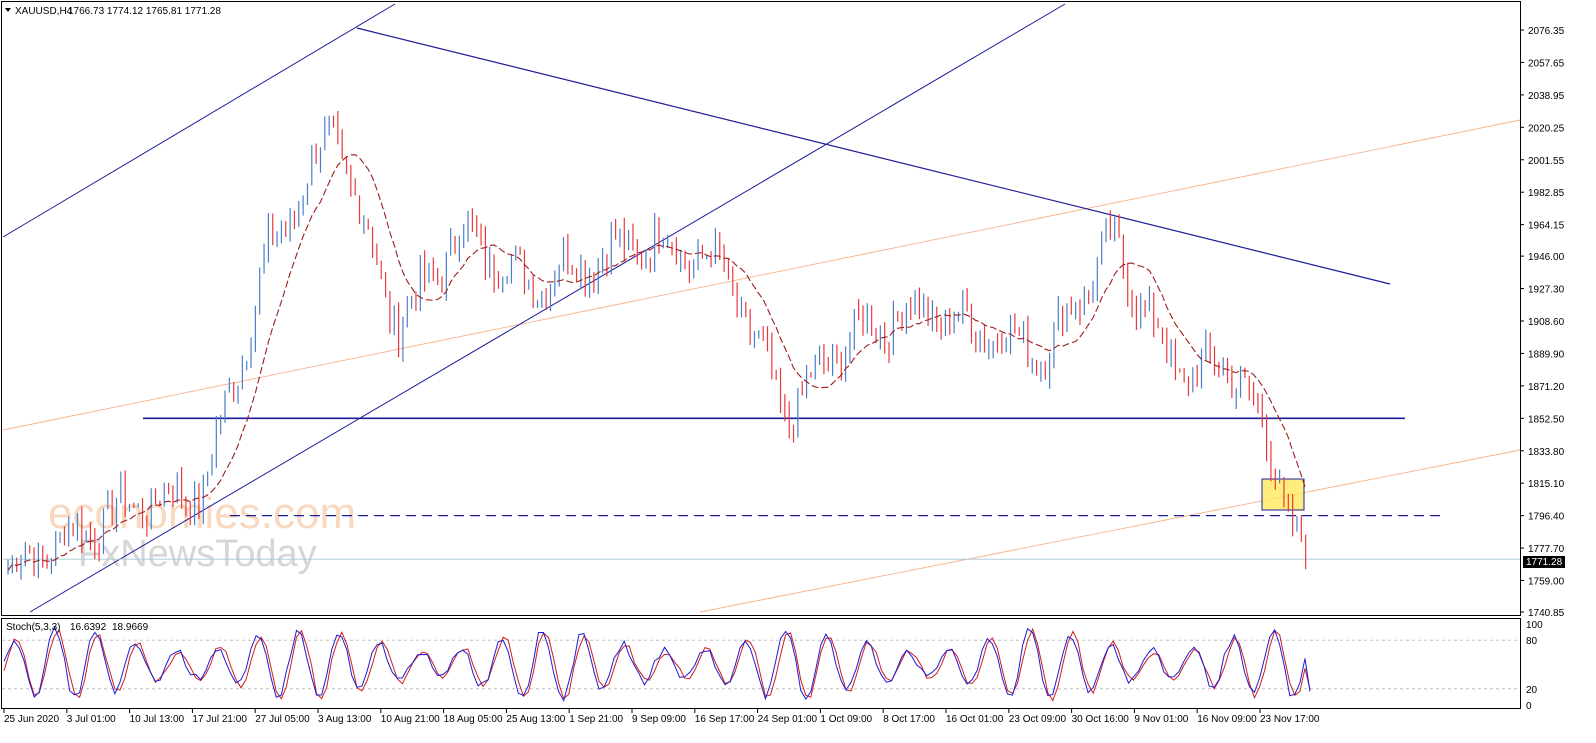 This screenshot has width=1596, height=743. Describe the element at coordinates (1290, 719) in the screenshot. I see `time-tick-label: 23 Nov 17:00` at that location.